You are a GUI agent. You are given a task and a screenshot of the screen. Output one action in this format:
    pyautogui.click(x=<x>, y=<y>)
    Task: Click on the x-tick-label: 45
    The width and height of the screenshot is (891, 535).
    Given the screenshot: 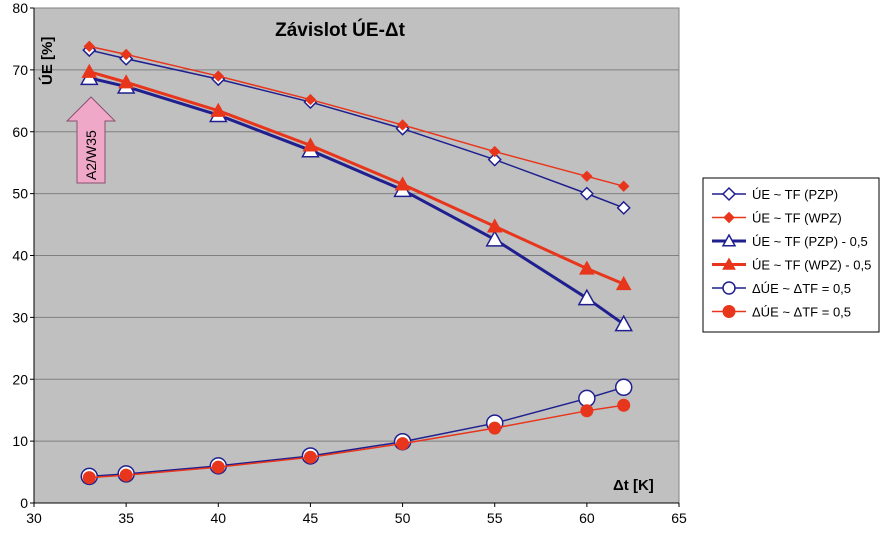 What is the action you would take?
    pyautogui.click(x=311, y=518)
    